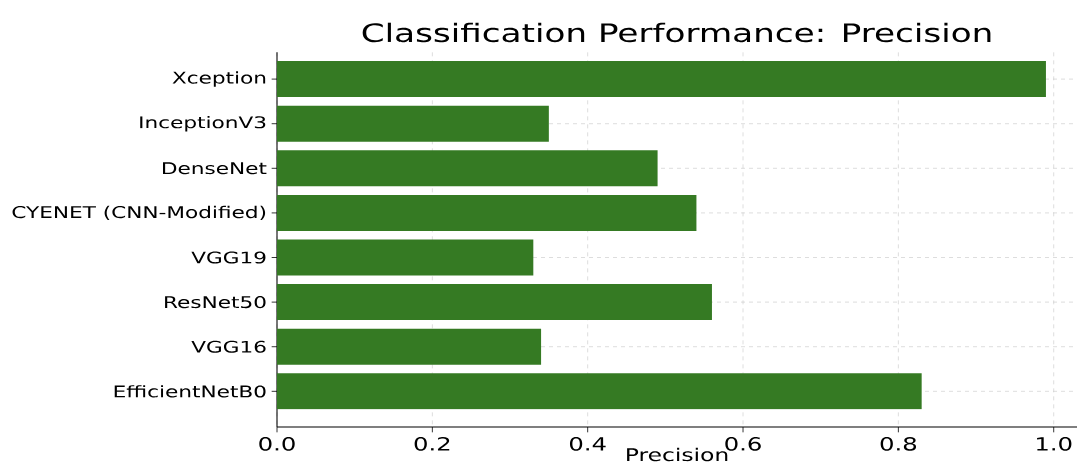 The image size is (1081, 468). I want to click on x-tick-label: 0.8, so click(898, 444).